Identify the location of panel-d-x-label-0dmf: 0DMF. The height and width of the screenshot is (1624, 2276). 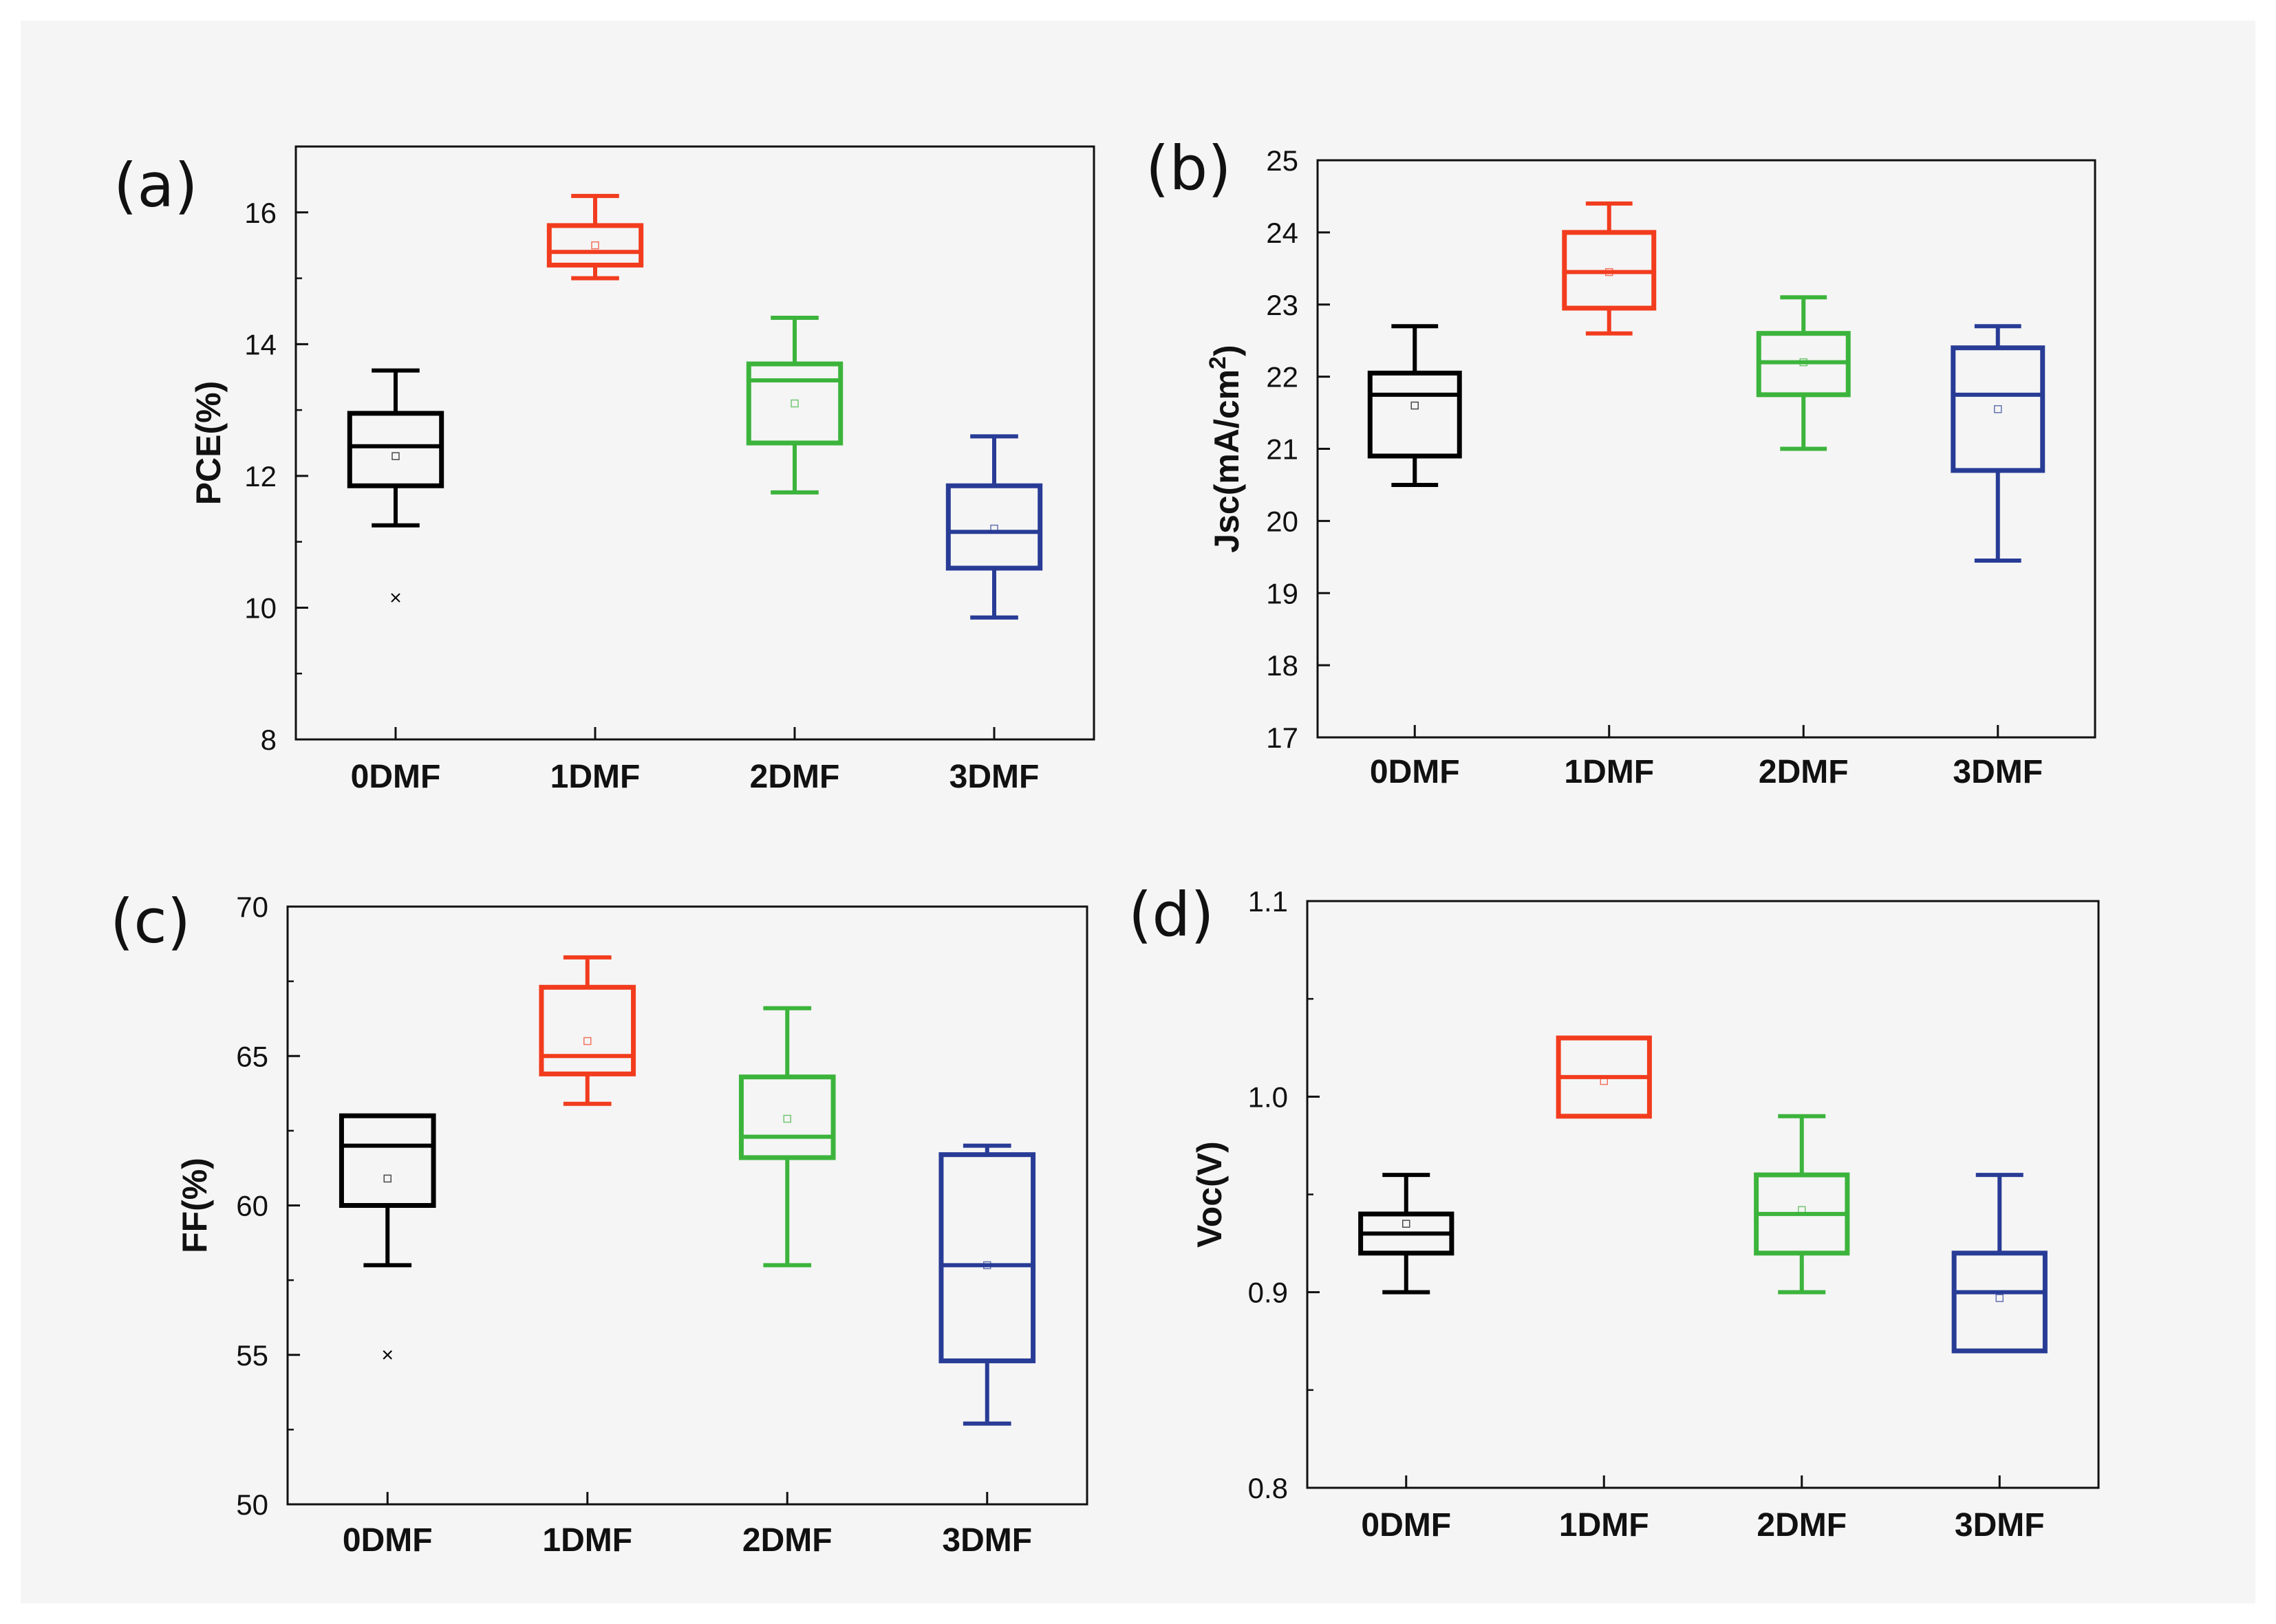
(1406, 1525).